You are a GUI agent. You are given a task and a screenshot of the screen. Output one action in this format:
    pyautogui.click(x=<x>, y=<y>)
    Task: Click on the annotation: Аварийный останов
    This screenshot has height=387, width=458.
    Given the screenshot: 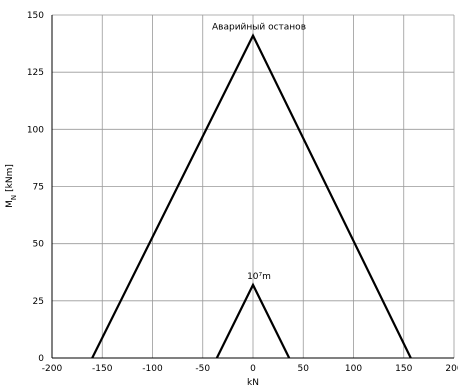 What is the action you would take?
    pyautogui.click(x=259, y=28)
    